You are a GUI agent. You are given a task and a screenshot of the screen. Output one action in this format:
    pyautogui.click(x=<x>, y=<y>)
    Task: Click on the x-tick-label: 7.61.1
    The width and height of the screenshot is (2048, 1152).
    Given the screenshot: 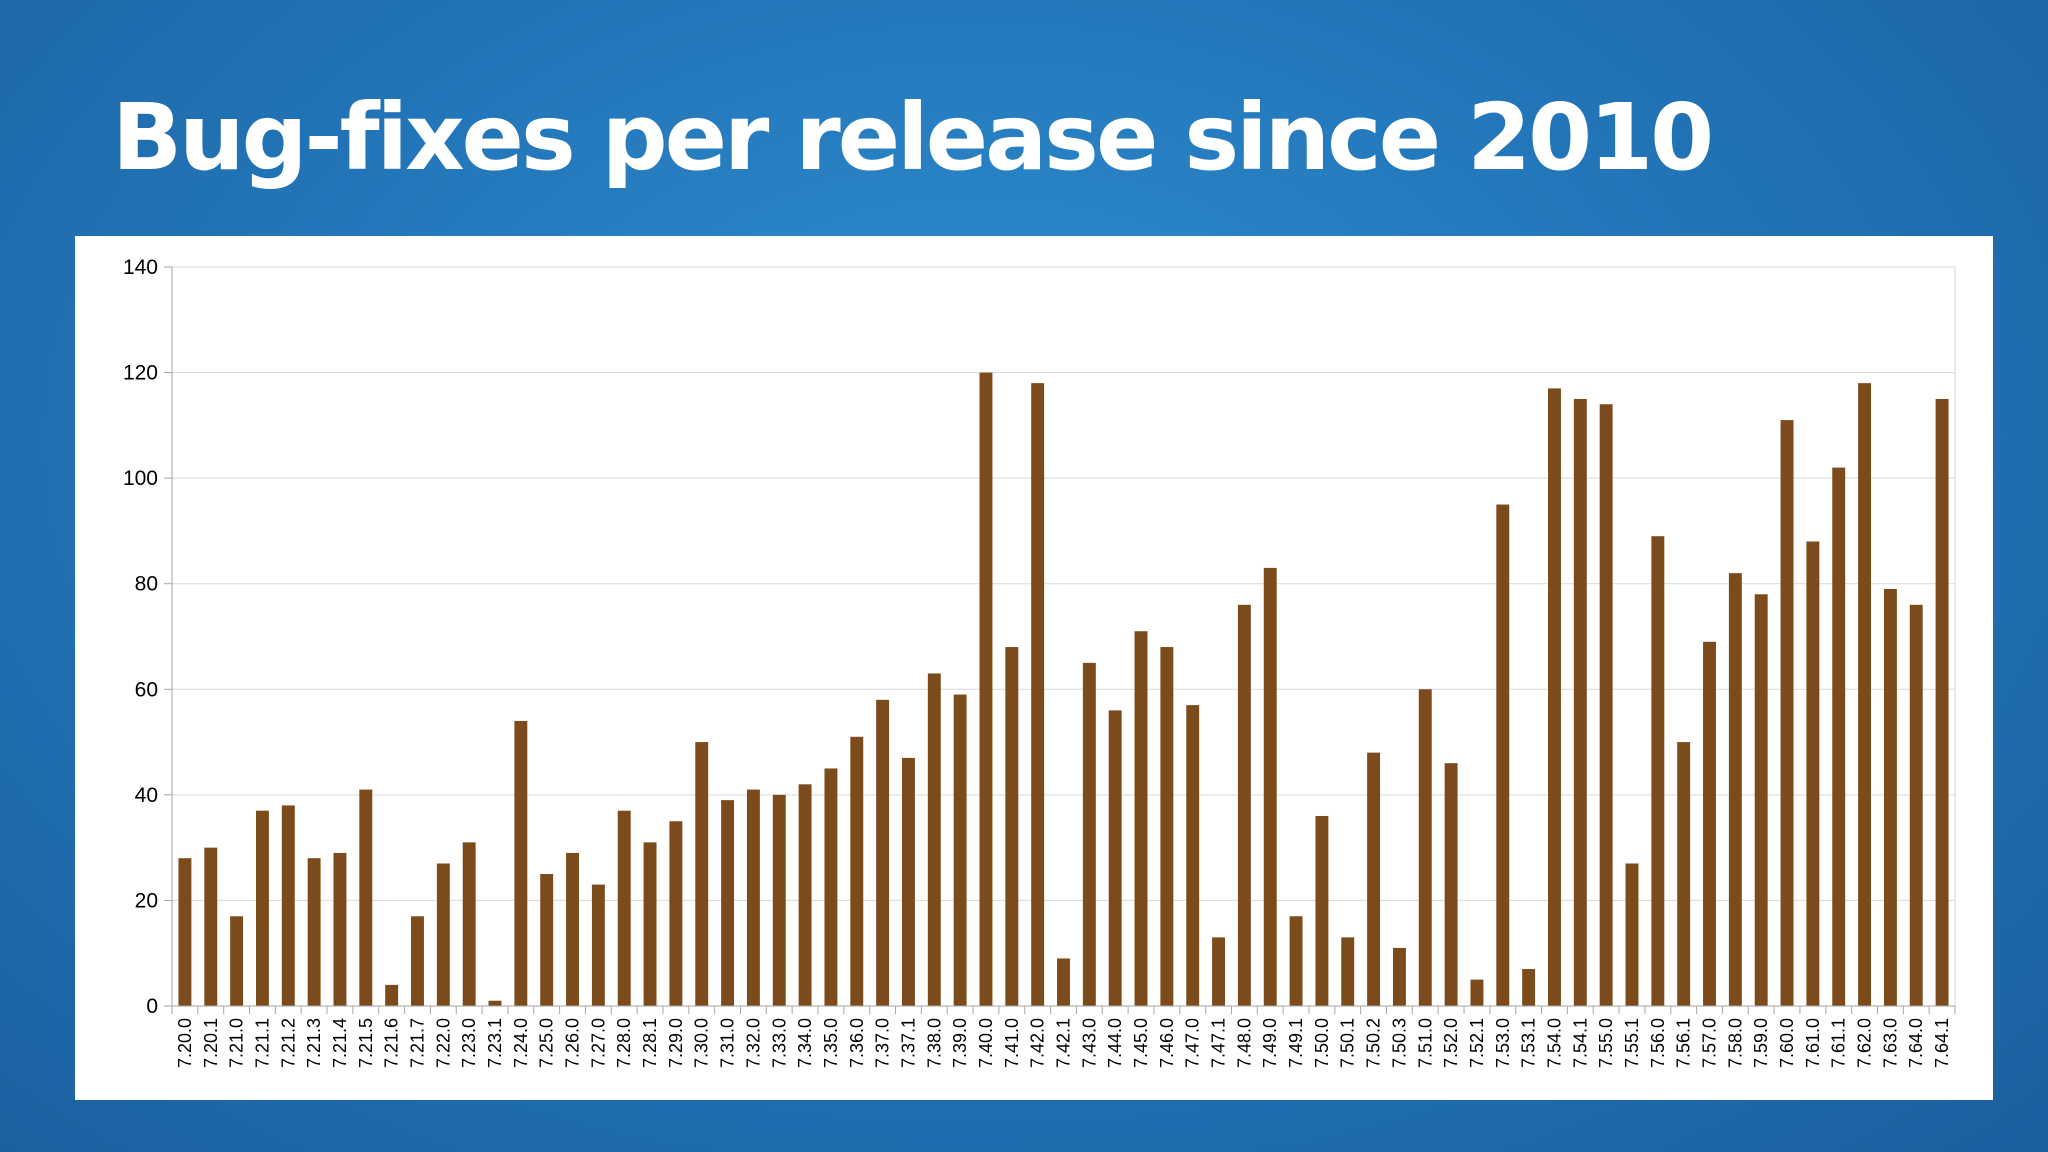 What is the action you would take?
    pyautogui.click(x=1839, y=1043)
    